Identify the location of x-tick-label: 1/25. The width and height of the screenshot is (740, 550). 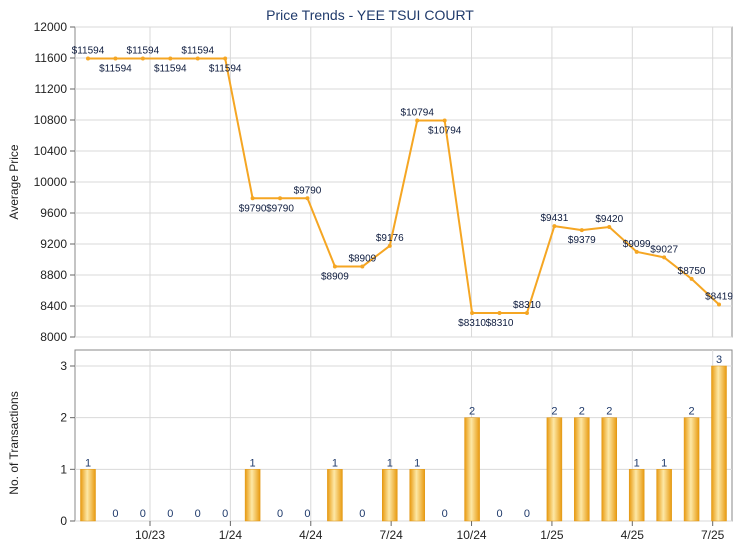
(552, 535).